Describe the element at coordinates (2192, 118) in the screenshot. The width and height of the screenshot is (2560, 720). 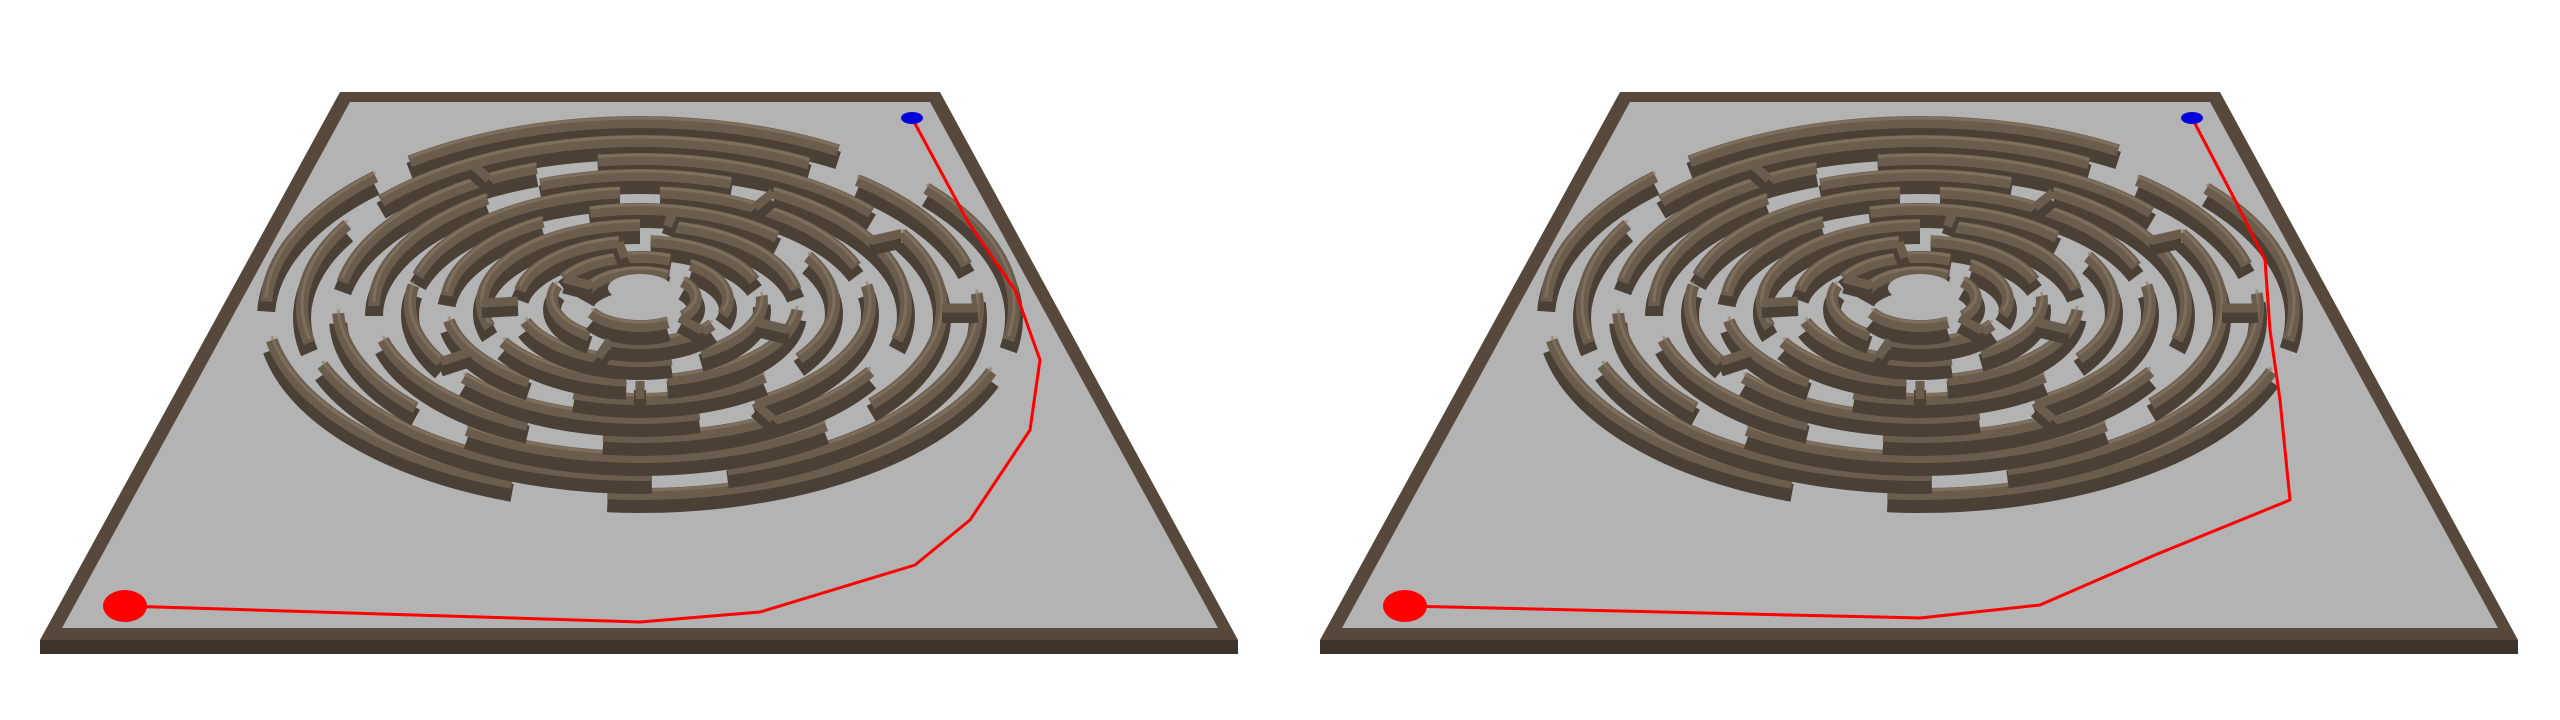
I see `goal-marker` at that location.